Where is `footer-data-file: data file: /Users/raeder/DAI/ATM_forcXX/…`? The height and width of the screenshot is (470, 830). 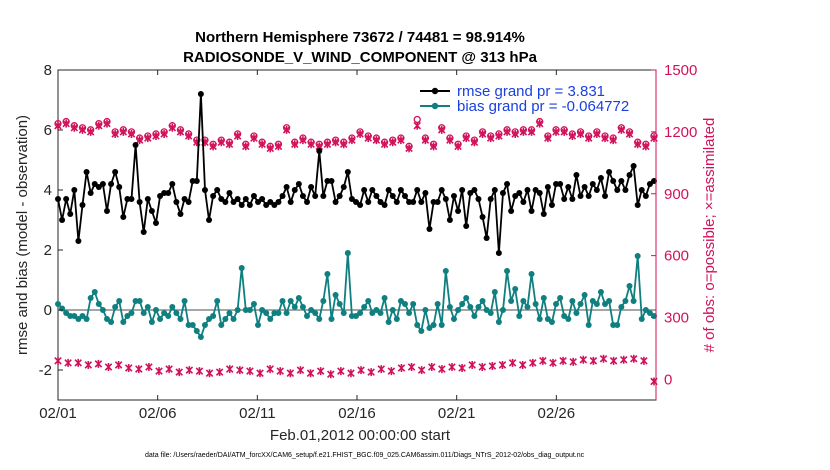 footer-data-file: data file: /Users/raeder/DAI/ATM_forcXX/… is located at coordinates (365, 455).